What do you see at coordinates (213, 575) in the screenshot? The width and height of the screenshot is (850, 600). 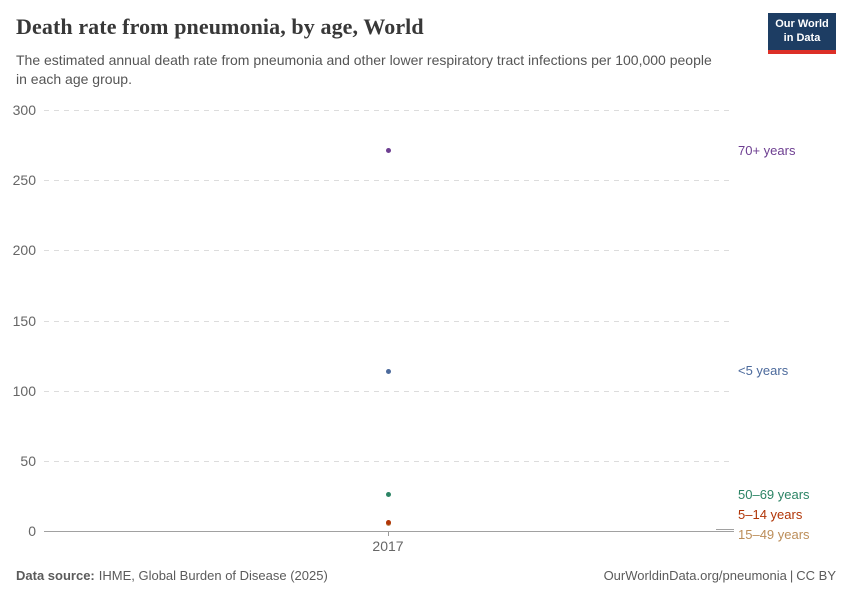 I see `data-source-text: IHME, Global Burden of Disease (2025)` at bounding box center [213, 575].